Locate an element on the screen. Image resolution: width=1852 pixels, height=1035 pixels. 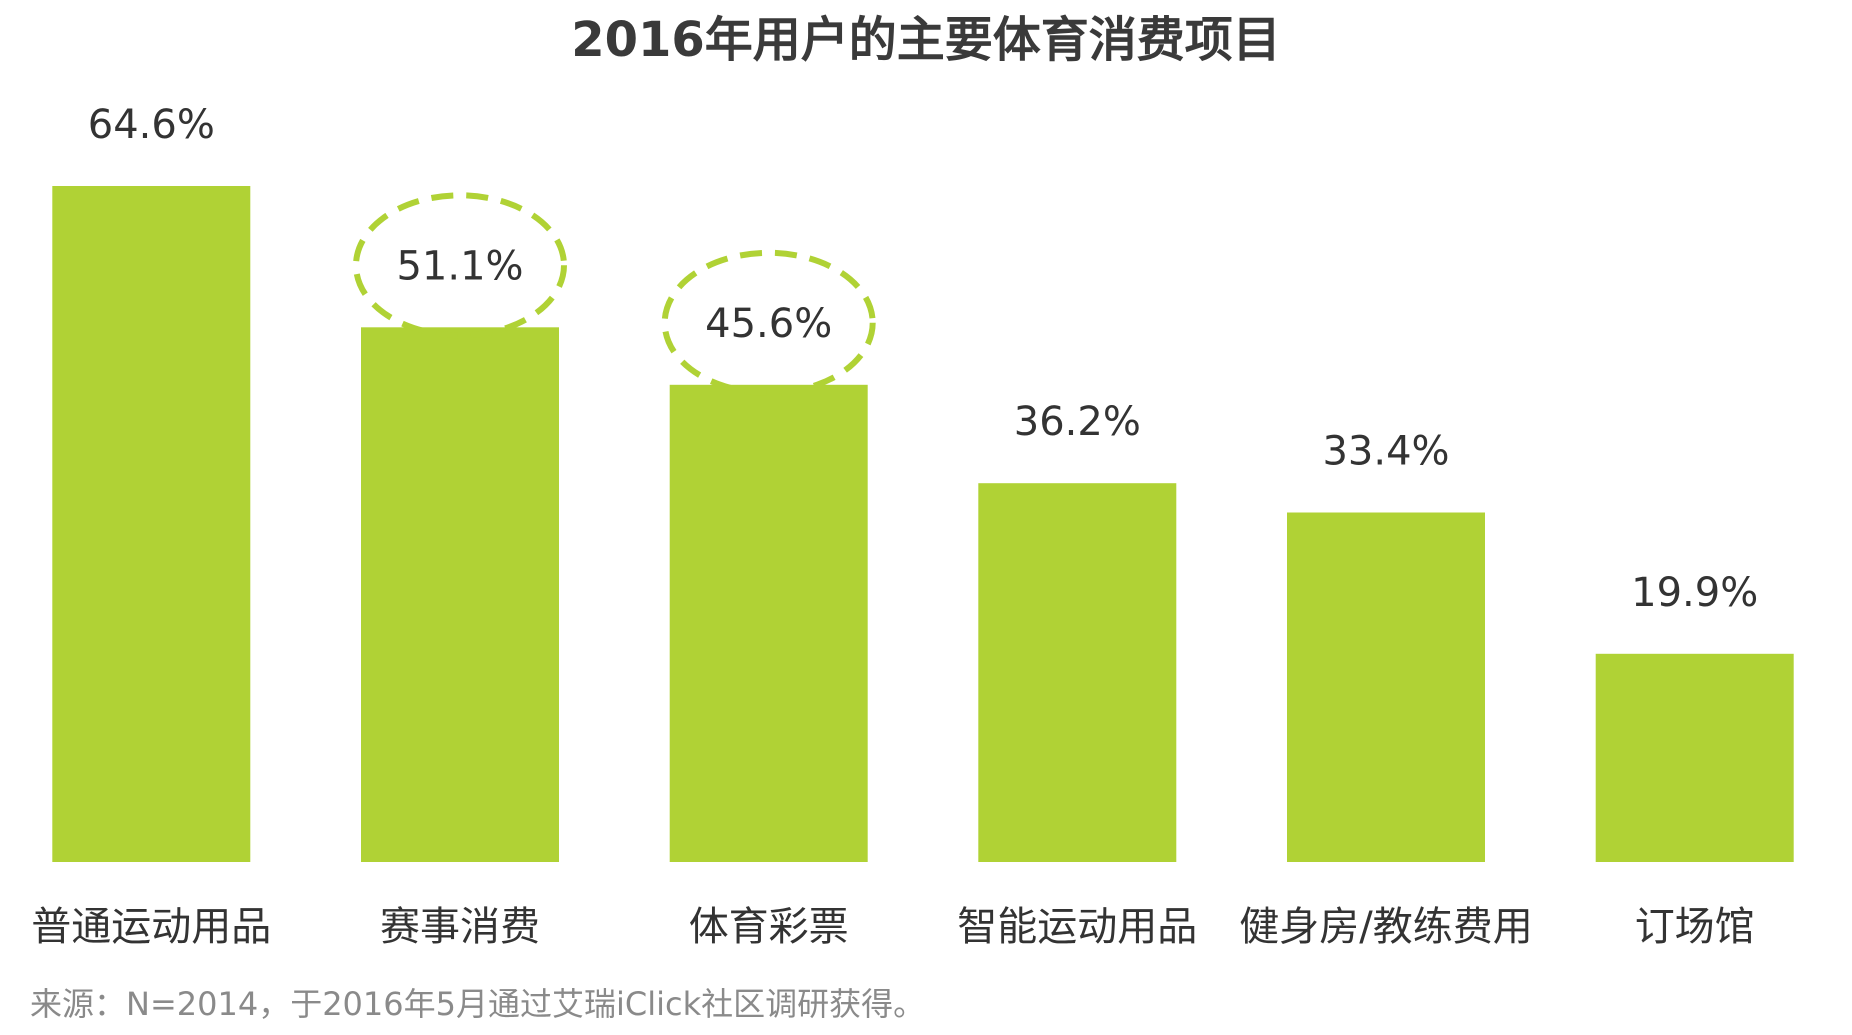
category-label-1: 普通运动用品 is located at coordinates (151, 927).